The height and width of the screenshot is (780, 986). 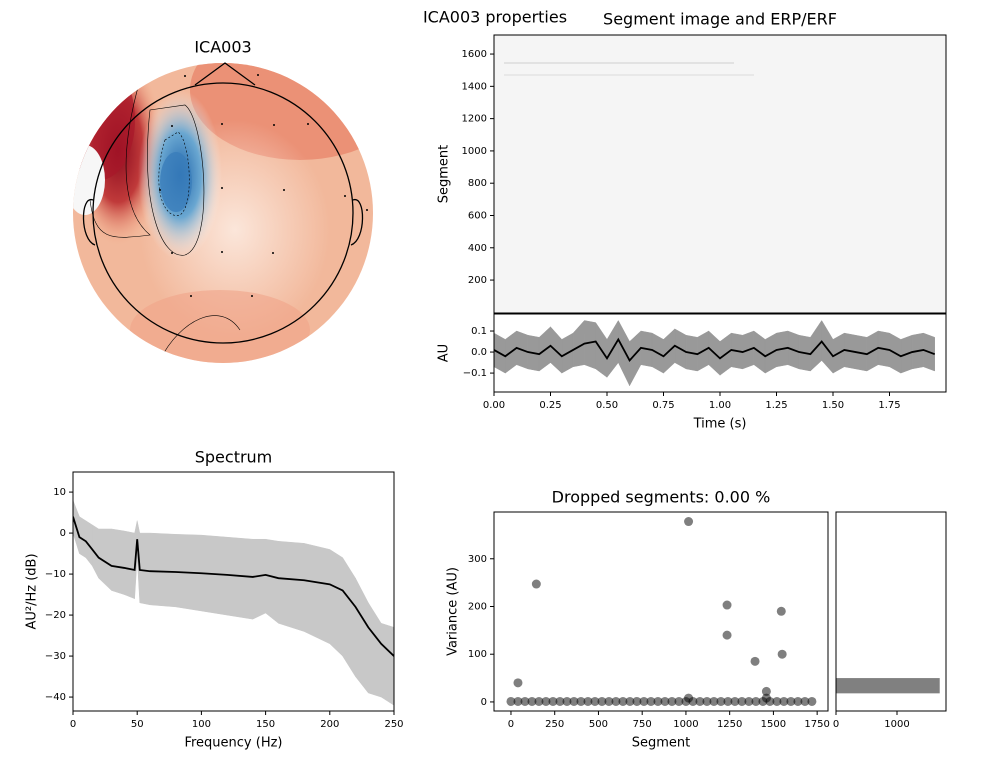 What do you see at coordinates (444, 174) in the screenshot?
I see `y-axis-label: Segment` at bounding box center [444, 174].